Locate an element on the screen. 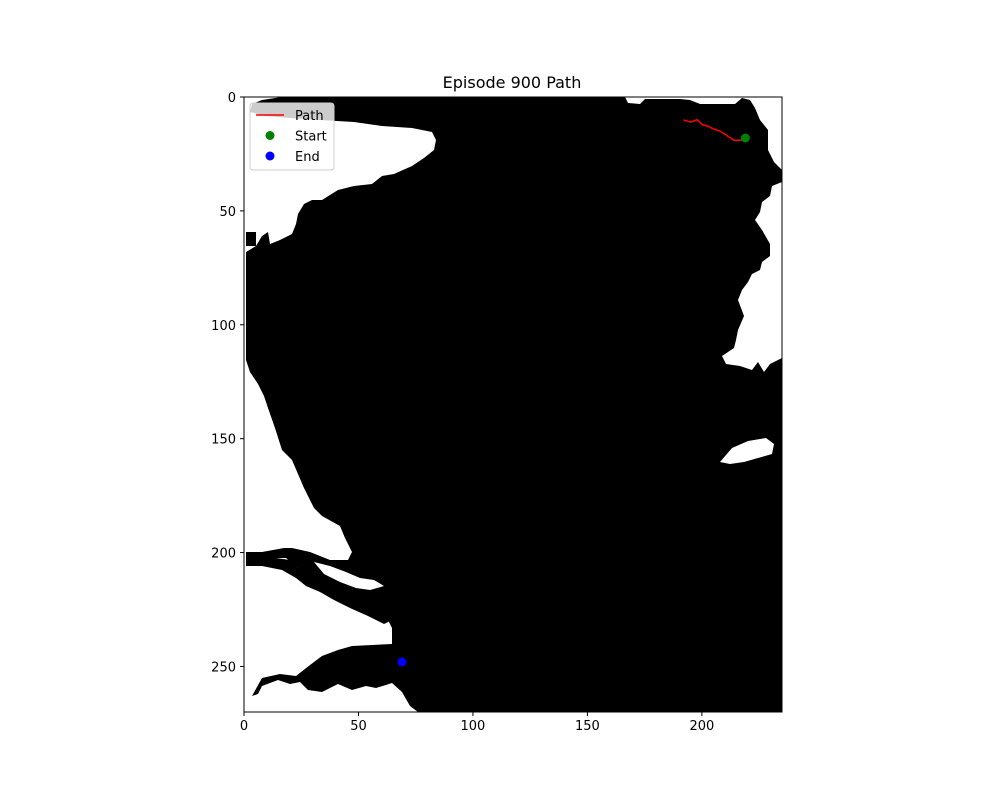 The image size is (1000, 800). x-tick-label: 150 is located at coordinates (587, 726).